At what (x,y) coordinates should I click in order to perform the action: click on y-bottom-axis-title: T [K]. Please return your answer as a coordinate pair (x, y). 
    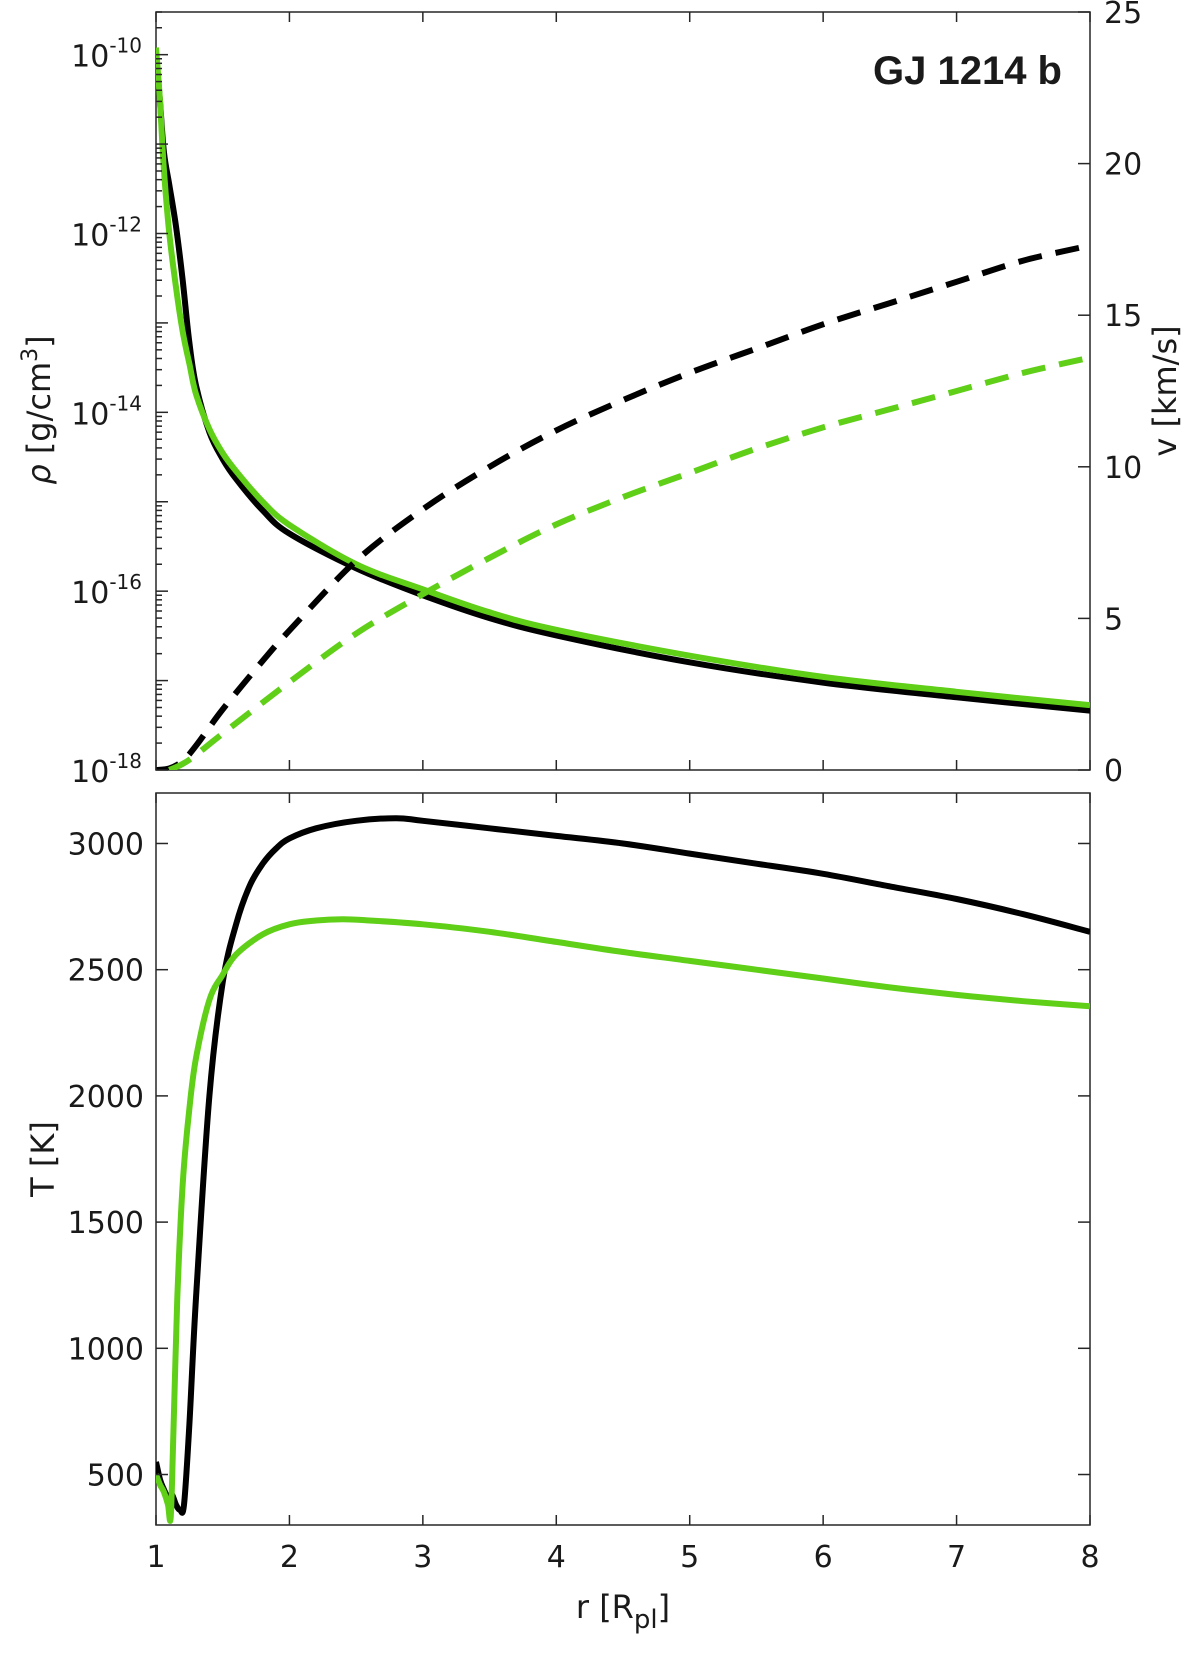
    Looking at the image, I should click on (43, 1159).